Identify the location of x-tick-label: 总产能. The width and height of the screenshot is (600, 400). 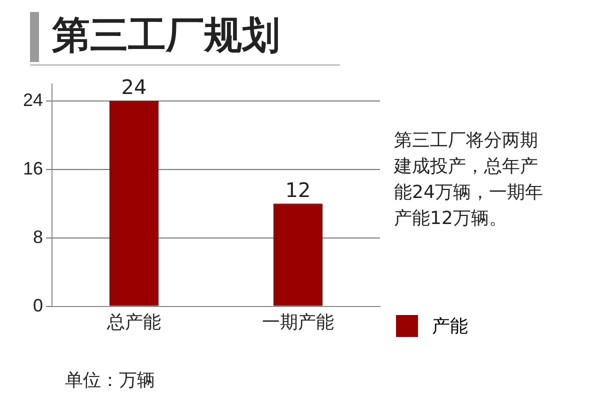
(134, 322).